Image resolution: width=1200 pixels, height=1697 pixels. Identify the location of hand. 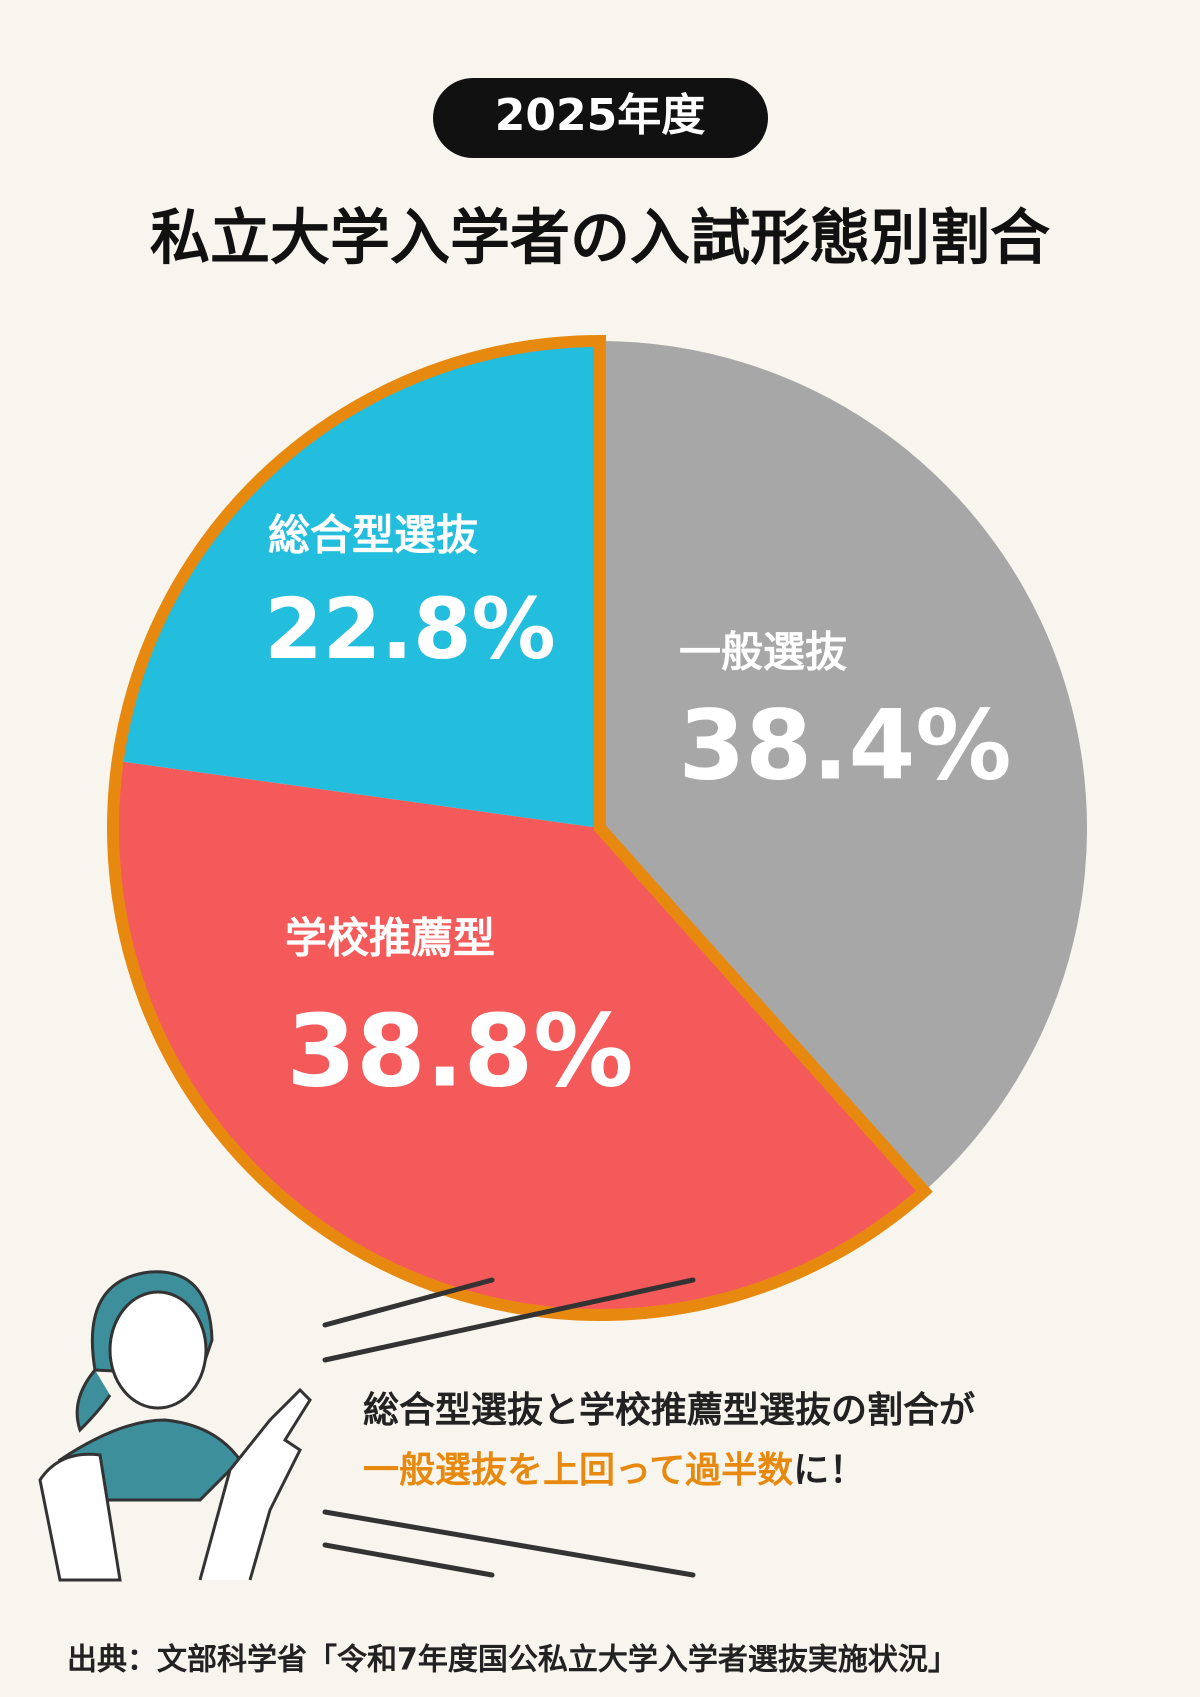
(255, 1484).